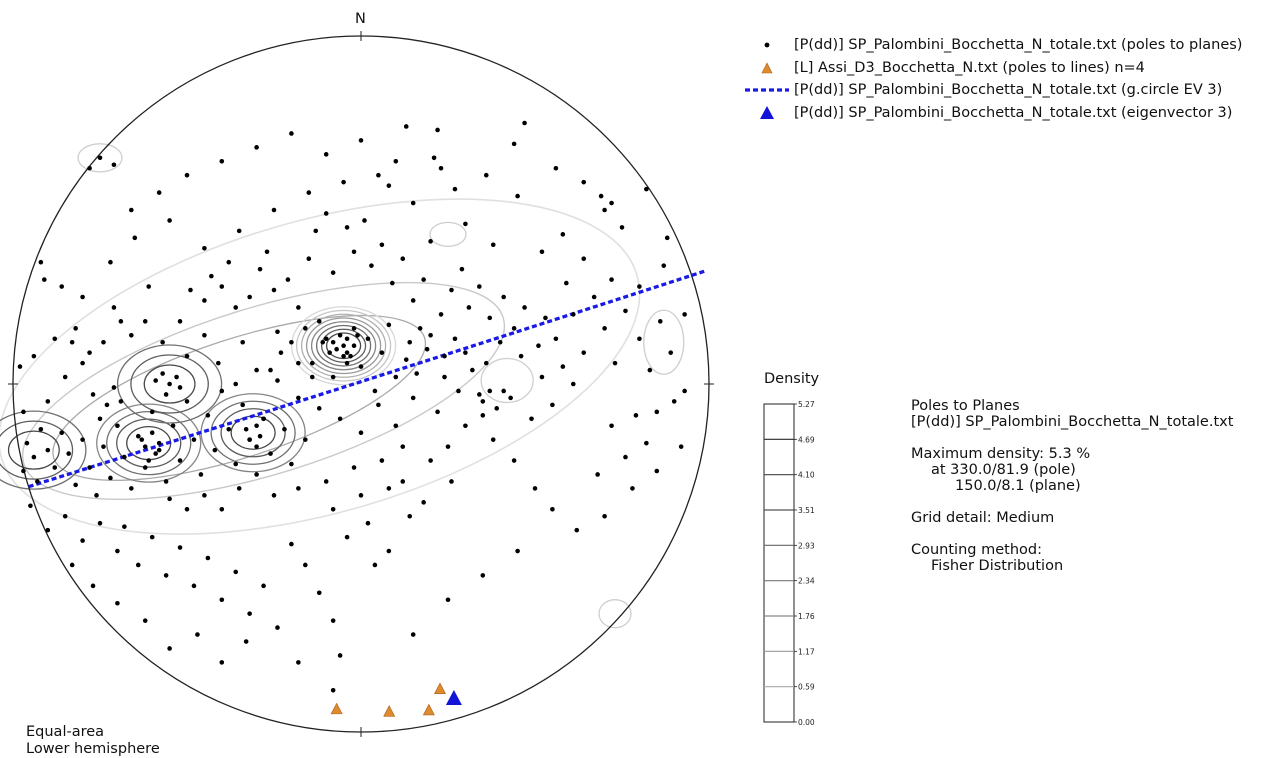 This screenshot has height=758, width=1288. What do you see at coordinates (806, 616) in the screenshot?
I see `colorbar-tick-label: 1.76` at bounding box center [806, 616].